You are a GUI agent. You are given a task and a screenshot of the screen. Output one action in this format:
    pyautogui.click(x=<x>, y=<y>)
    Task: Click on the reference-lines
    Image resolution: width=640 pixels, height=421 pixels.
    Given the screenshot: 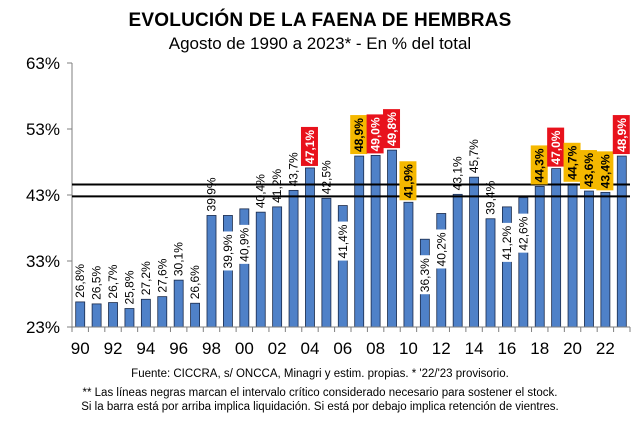 What is the action you would take?
    pyautogui.click(x=351, y=190)
    